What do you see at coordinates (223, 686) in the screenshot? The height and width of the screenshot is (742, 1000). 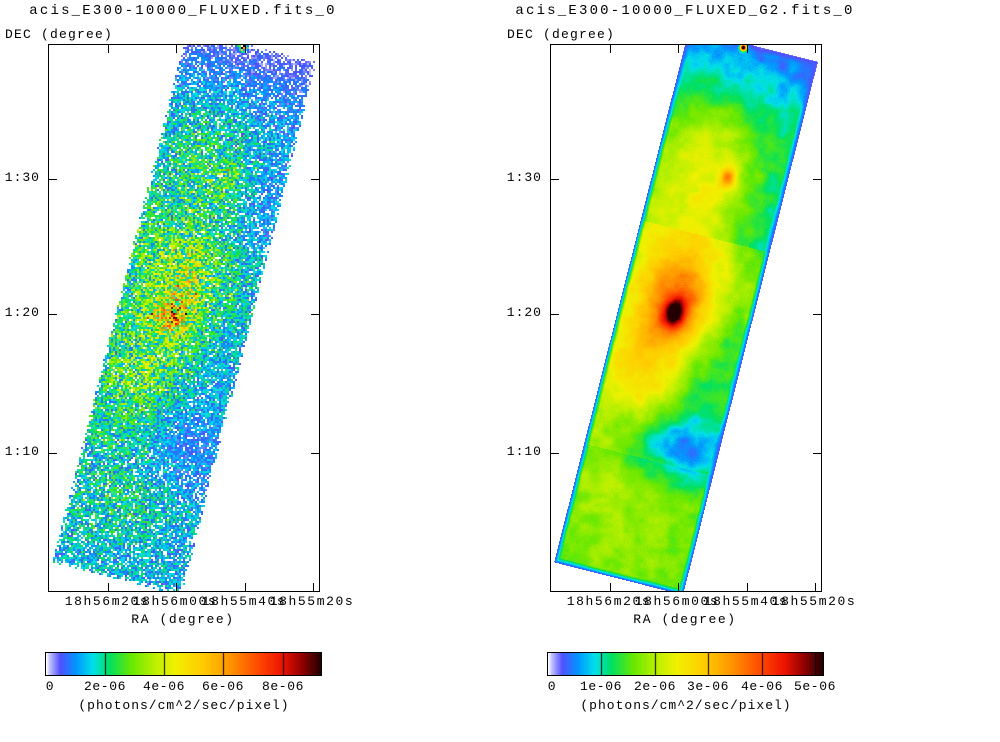 I see `colorbar-tick-label: 6e-06` at bounding box center [223, 686].